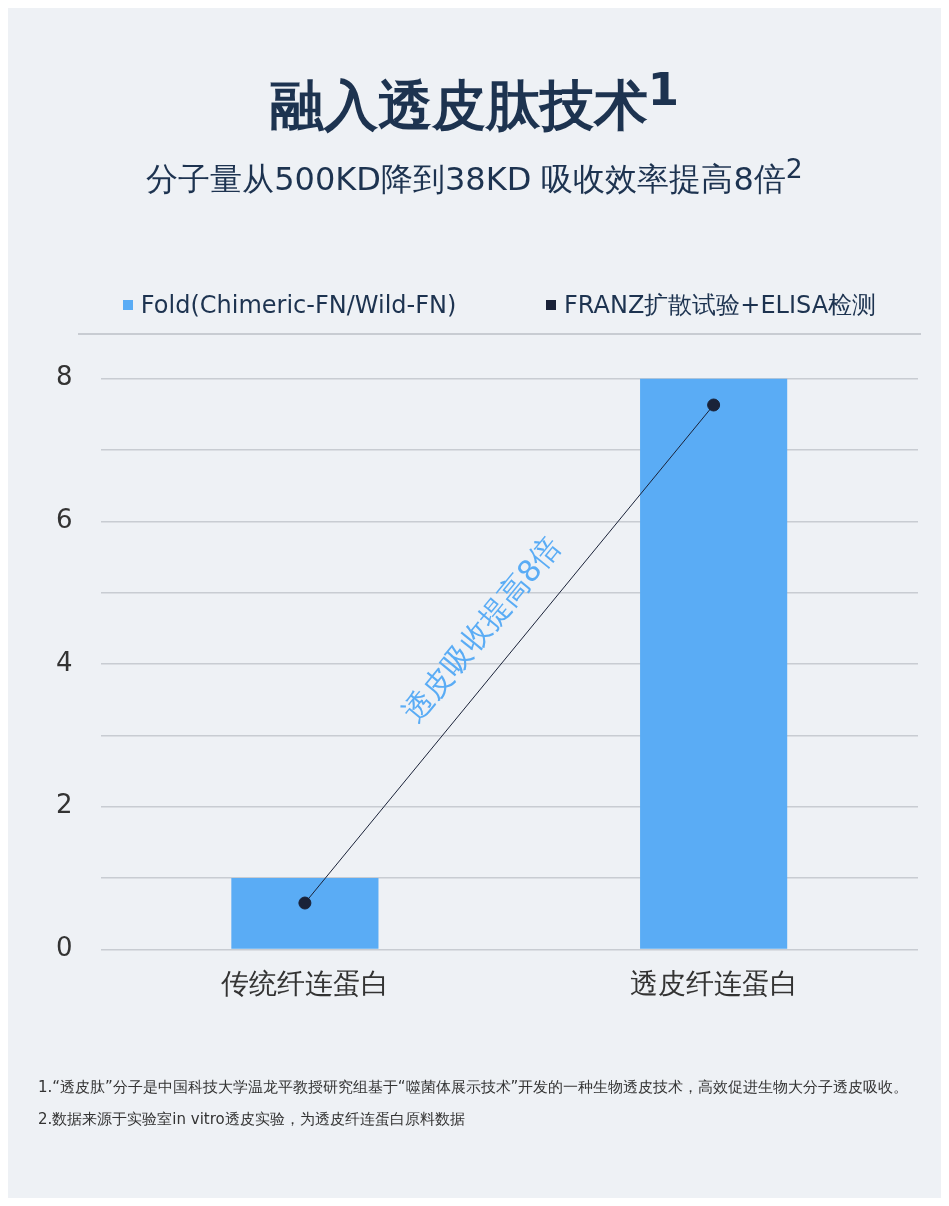 The image size is (949, 1206). What do you see at coordinates (64, 376) in the screenshot?
I see `y-tick-label: 8` at bounding box center [64, 376].